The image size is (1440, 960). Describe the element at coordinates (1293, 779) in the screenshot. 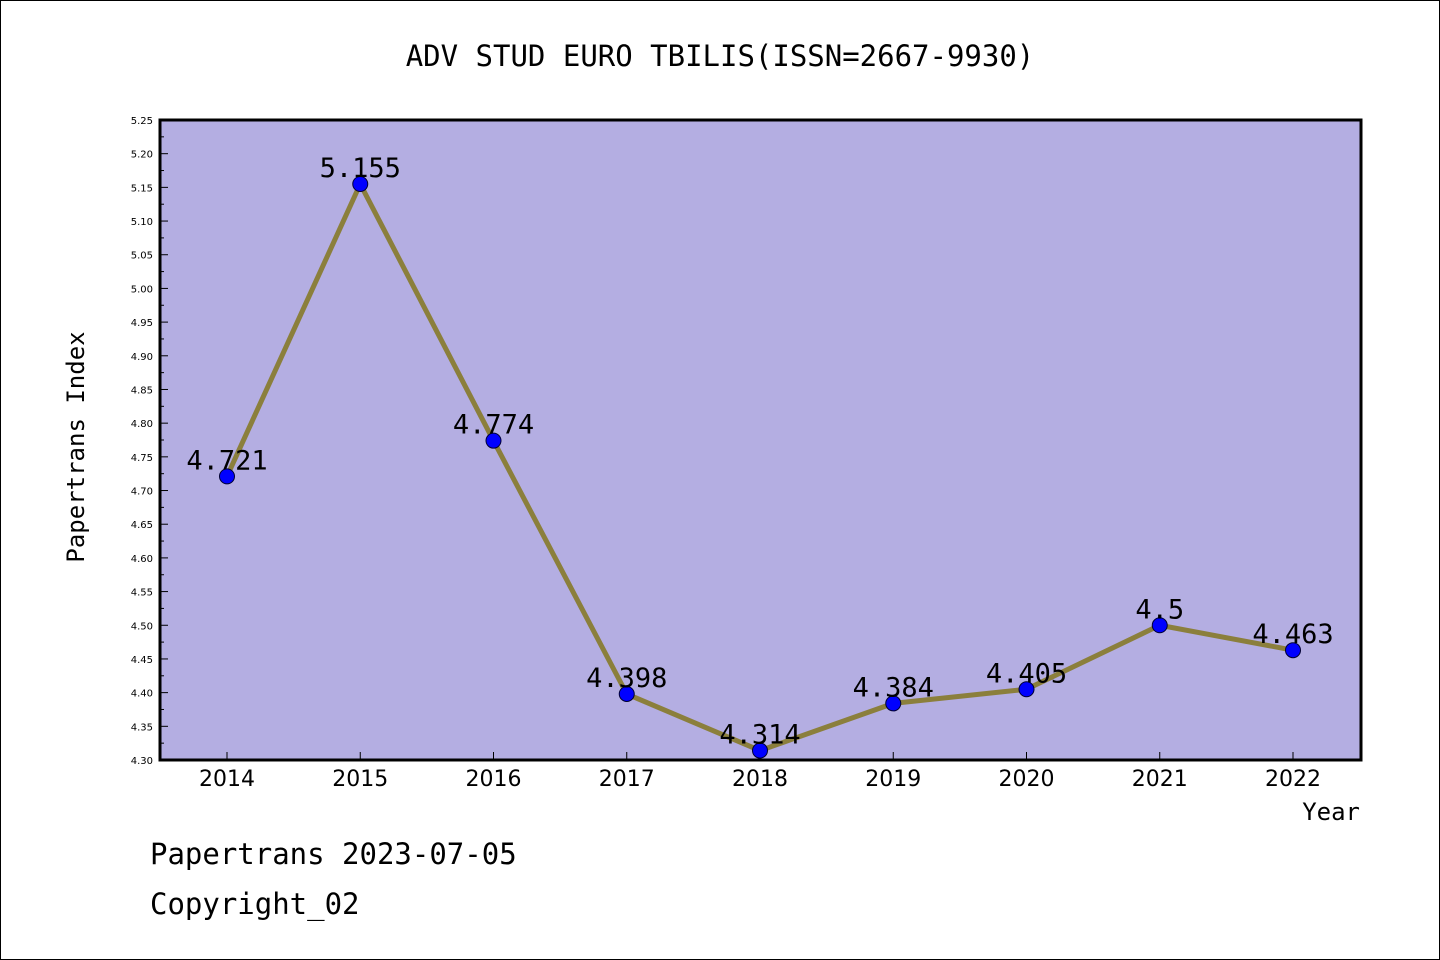

I see `x-tick-label: 2022` at that location.